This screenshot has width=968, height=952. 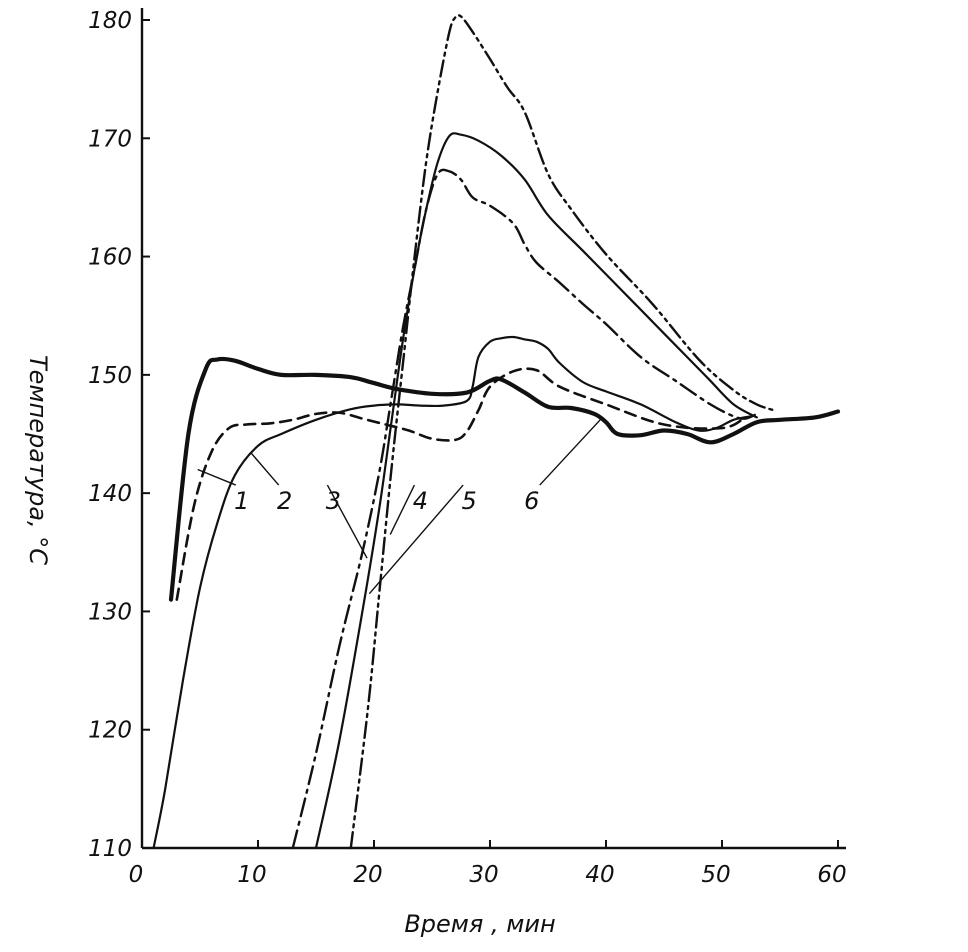 What do you see at coordinates (110, 21) in the screenshot?
I see `y-tick-label: 180` at bounding box center [110, 21].